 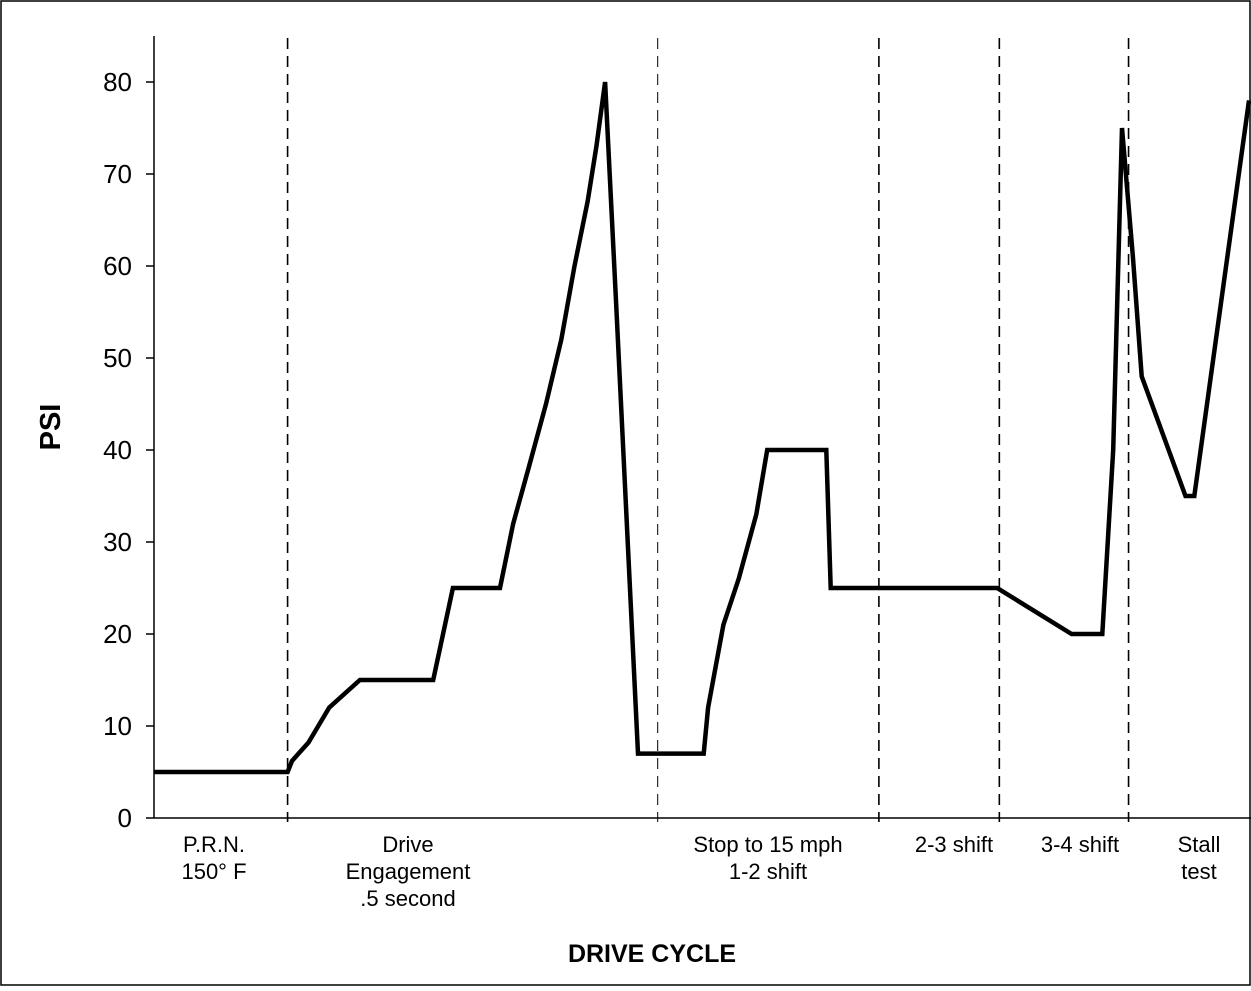 What do you see at coordinates (652, 954) in the screenshot?
I see `x-axis-label: DRIVE CYCLE` at bounding box center [652, 954].